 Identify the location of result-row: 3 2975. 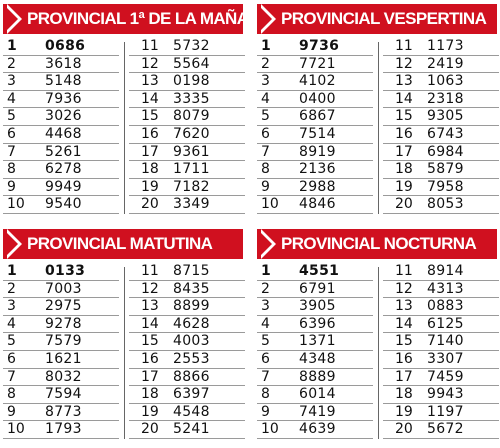
(61, 307).